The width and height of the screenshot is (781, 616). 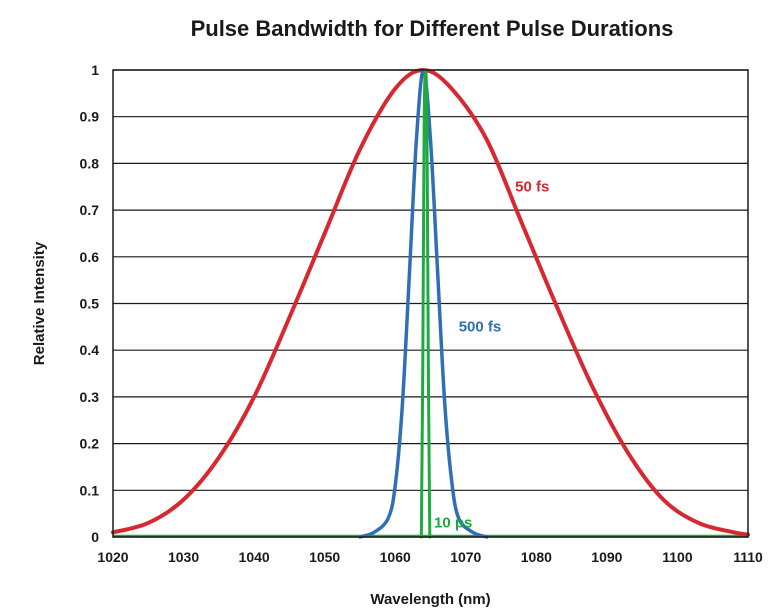 I want to click on y-tick-label: 0.3, so click(x=90, y=397).